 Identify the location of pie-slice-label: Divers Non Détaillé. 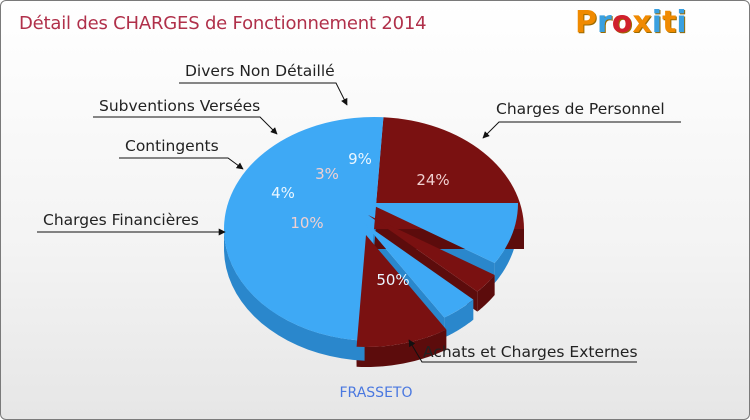
(260, 71).